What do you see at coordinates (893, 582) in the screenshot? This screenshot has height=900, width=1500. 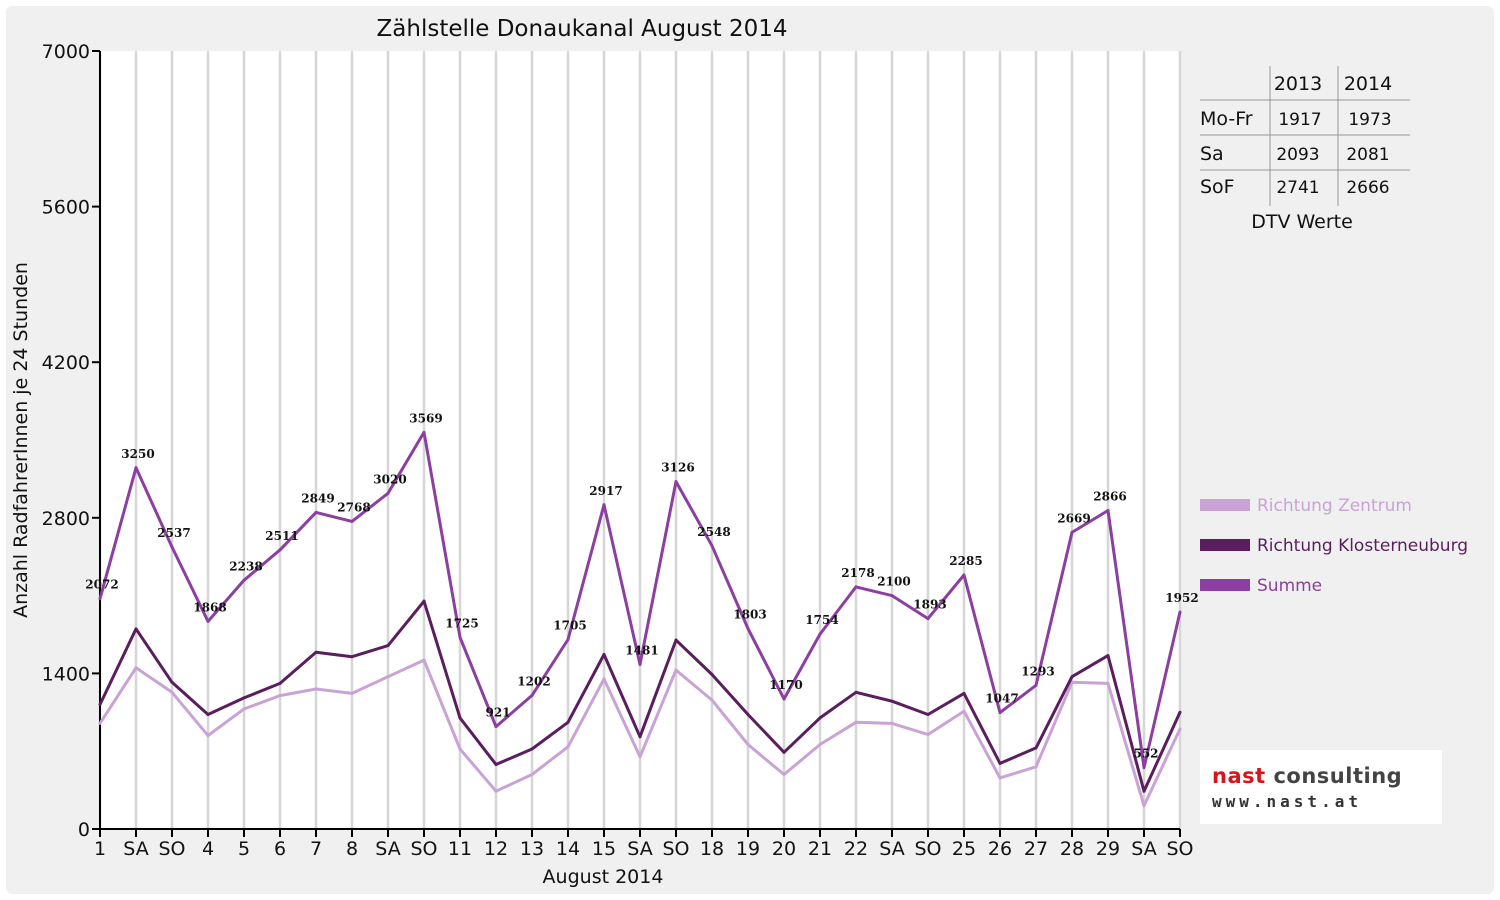 I see `data-label: 2100` at bounding box center [893, 582].